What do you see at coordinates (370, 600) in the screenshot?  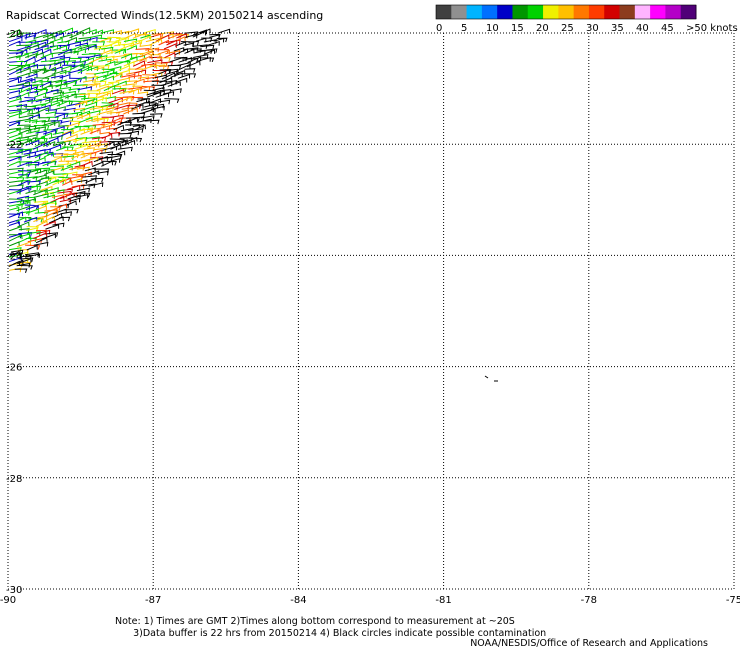 I see `longitude-labels: -90 -87 -84 -81 -78 -75` at bounding box center [370, 600].